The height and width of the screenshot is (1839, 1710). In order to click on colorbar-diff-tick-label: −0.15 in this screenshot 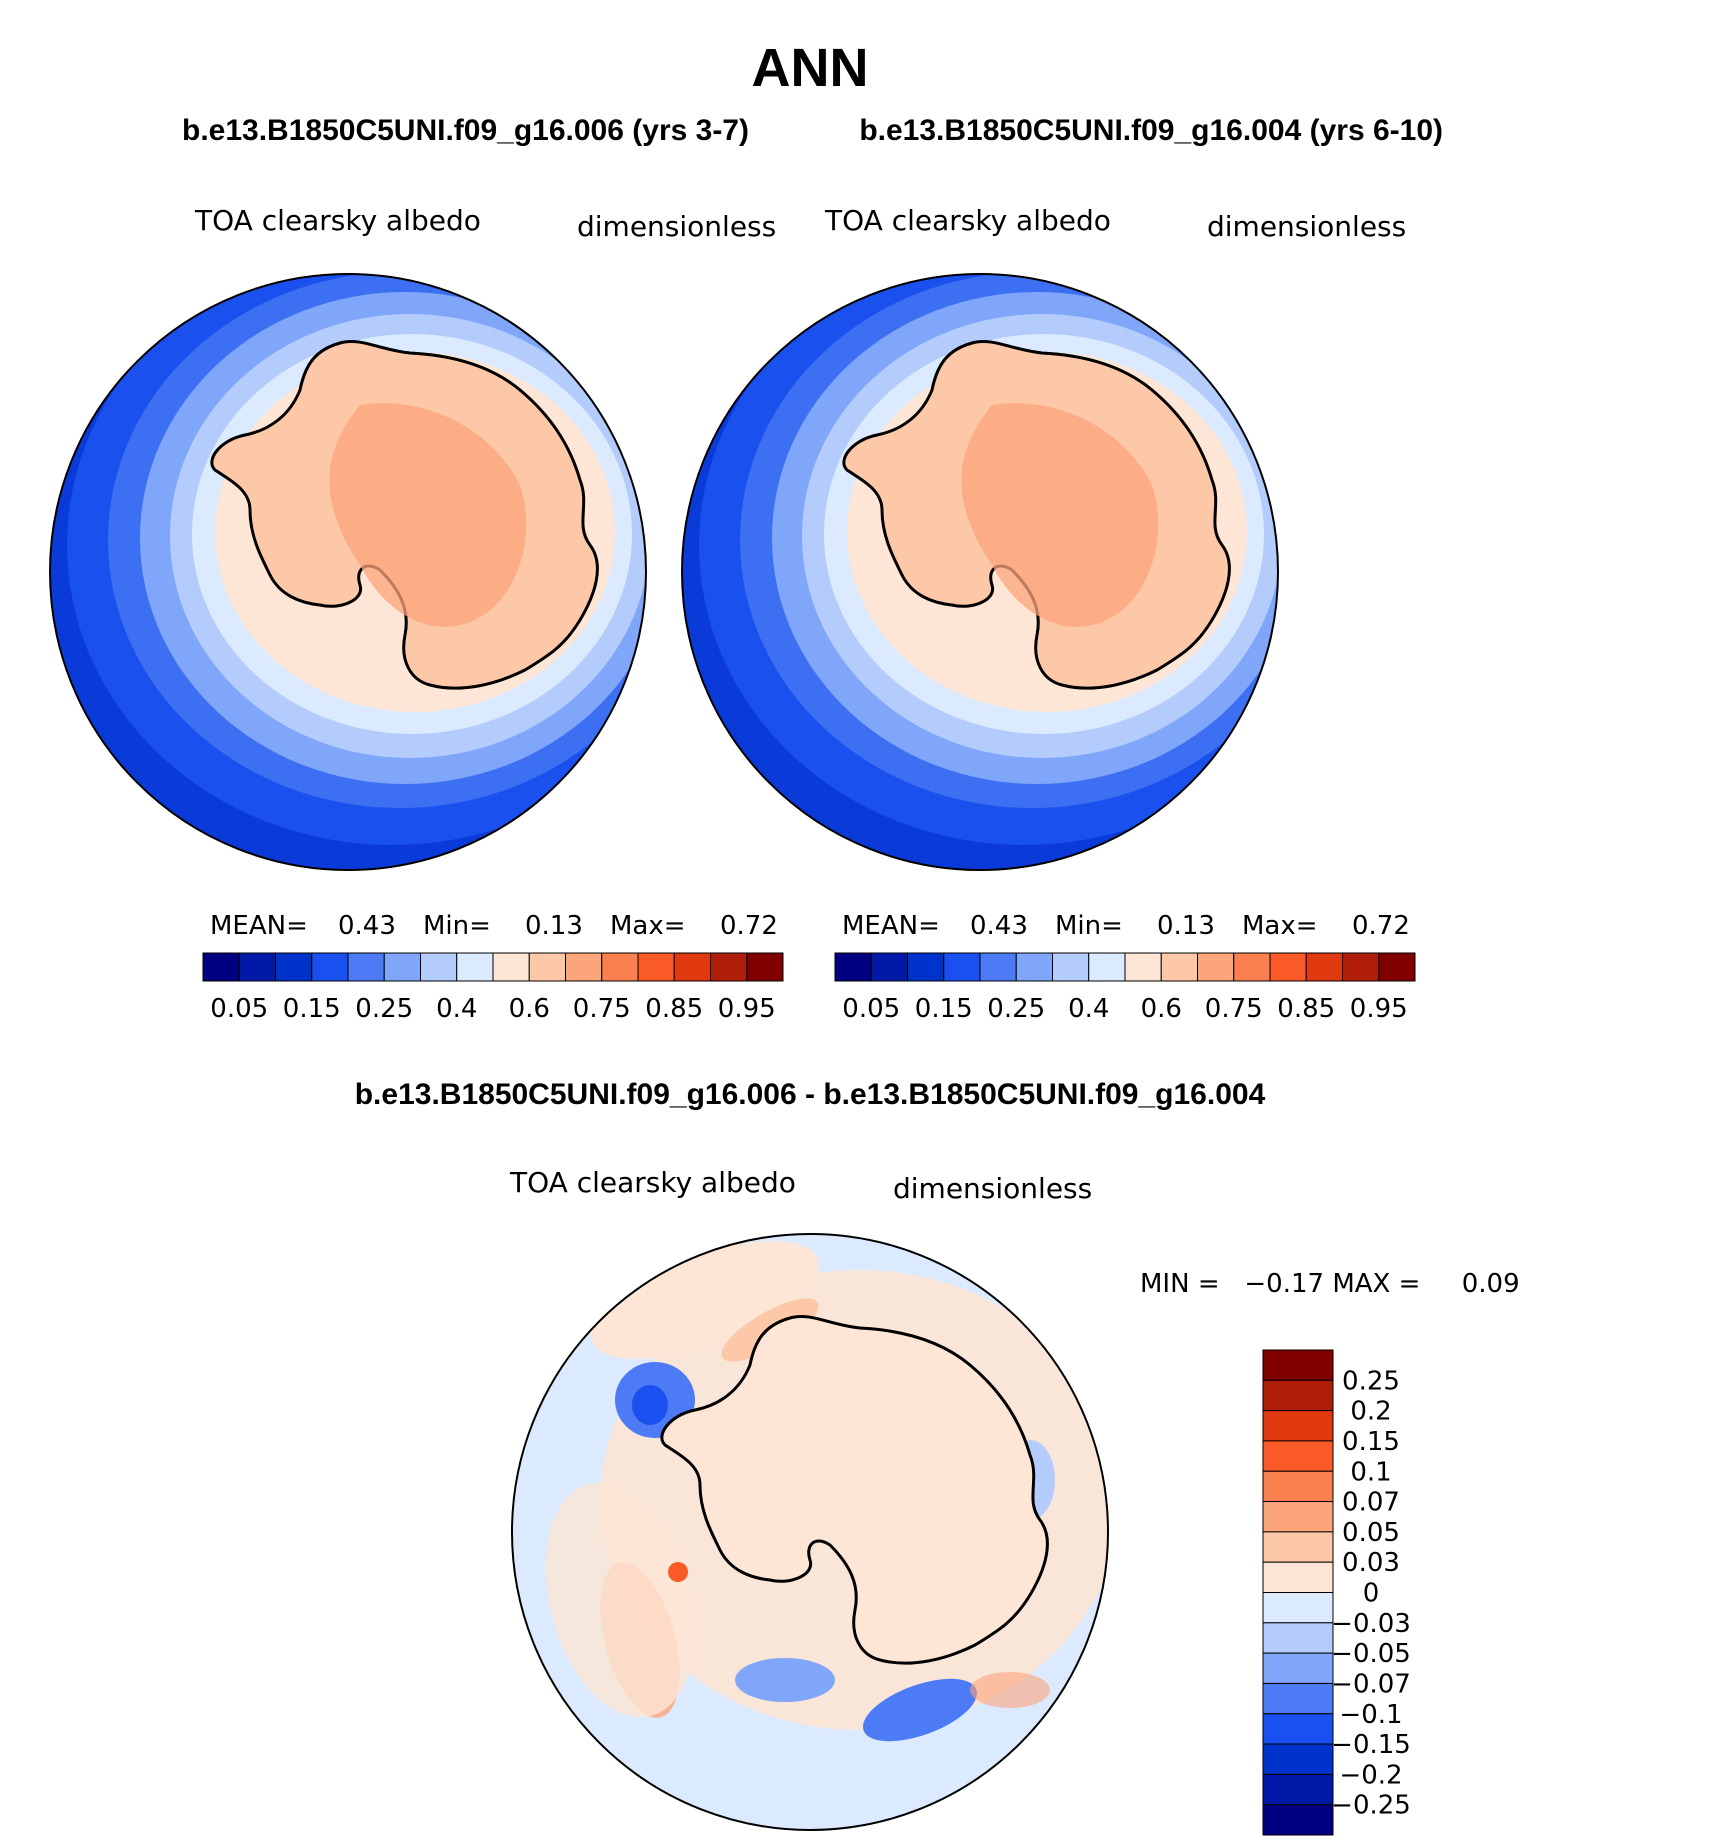, I will do `click(1371, 1745)`.